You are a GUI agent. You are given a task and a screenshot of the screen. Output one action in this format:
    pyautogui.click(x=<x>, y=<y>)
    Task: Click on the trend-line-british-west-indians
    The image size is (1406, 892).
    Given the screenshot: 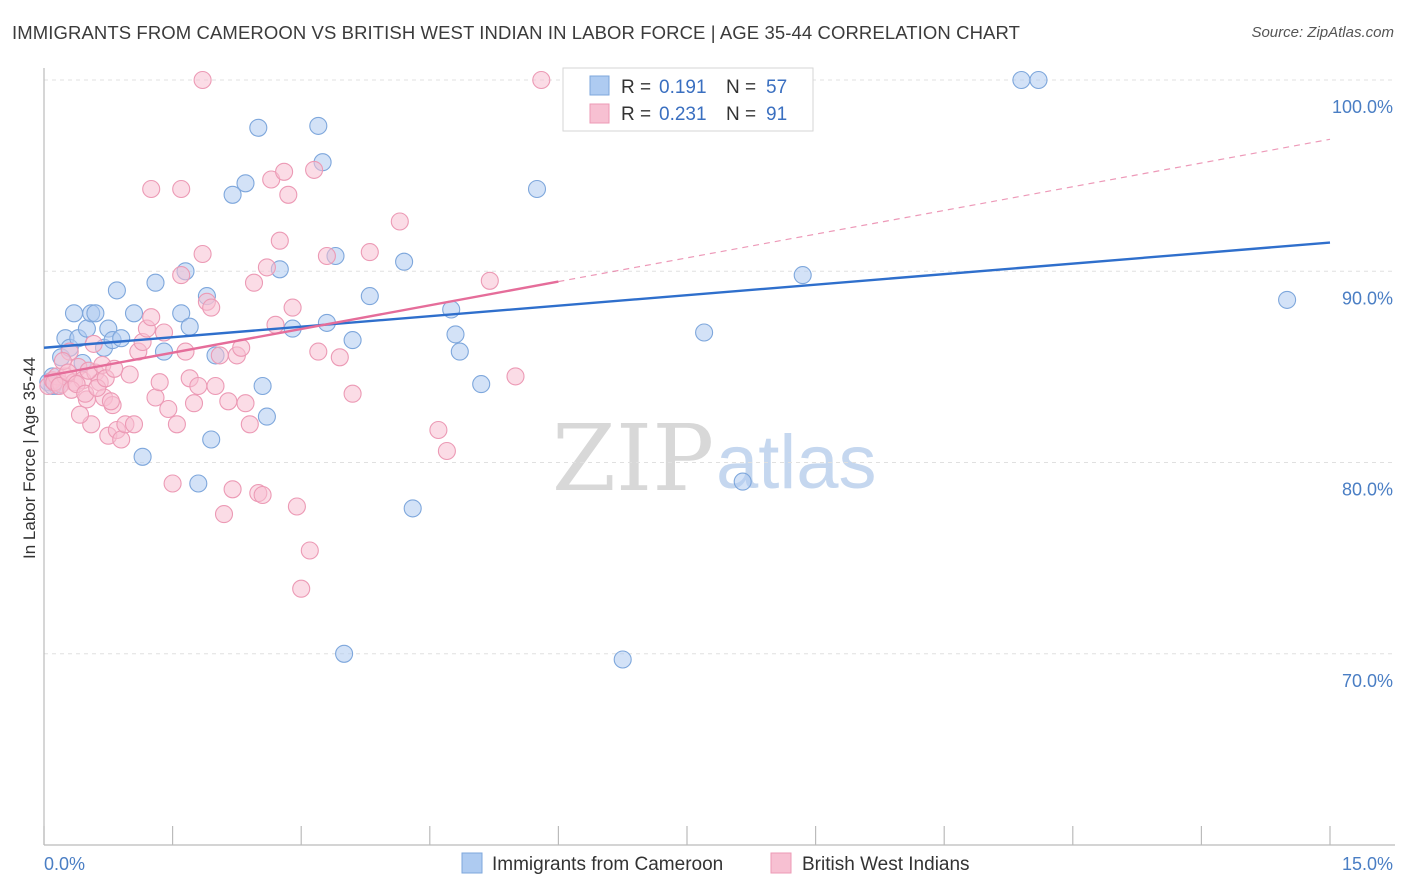 What is the action you would take?
    pyautogui.click(x=301, y=329)
    